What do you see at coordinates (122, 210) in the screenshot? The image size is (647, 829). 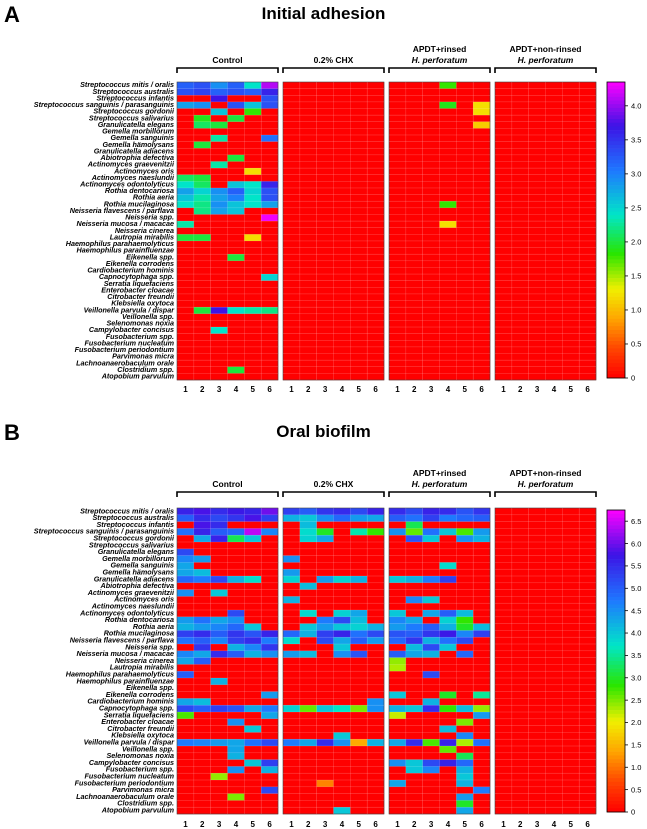 I see `species-label: Neisseria flavescens / parflava` at bounding box center [122, 210].